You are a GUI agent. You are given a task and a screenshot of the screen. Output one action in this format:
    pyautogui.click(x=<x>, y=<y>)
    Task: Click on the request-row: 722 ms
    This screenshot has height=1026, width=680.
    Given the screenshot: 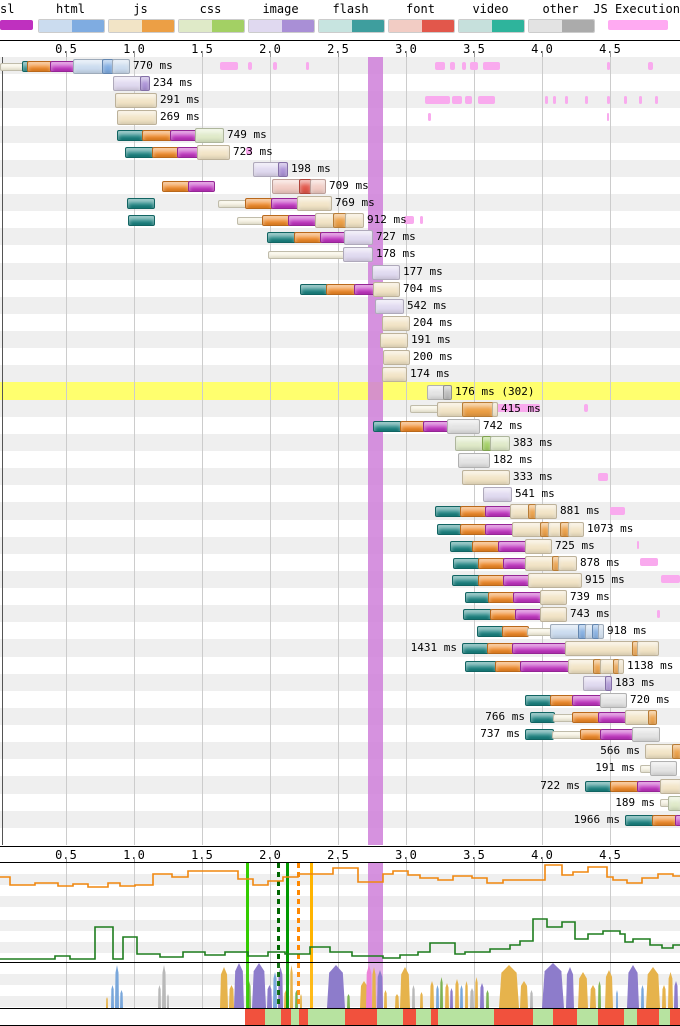 What is the action you would take?
    pyautogui.click(x=340, y=785)
    